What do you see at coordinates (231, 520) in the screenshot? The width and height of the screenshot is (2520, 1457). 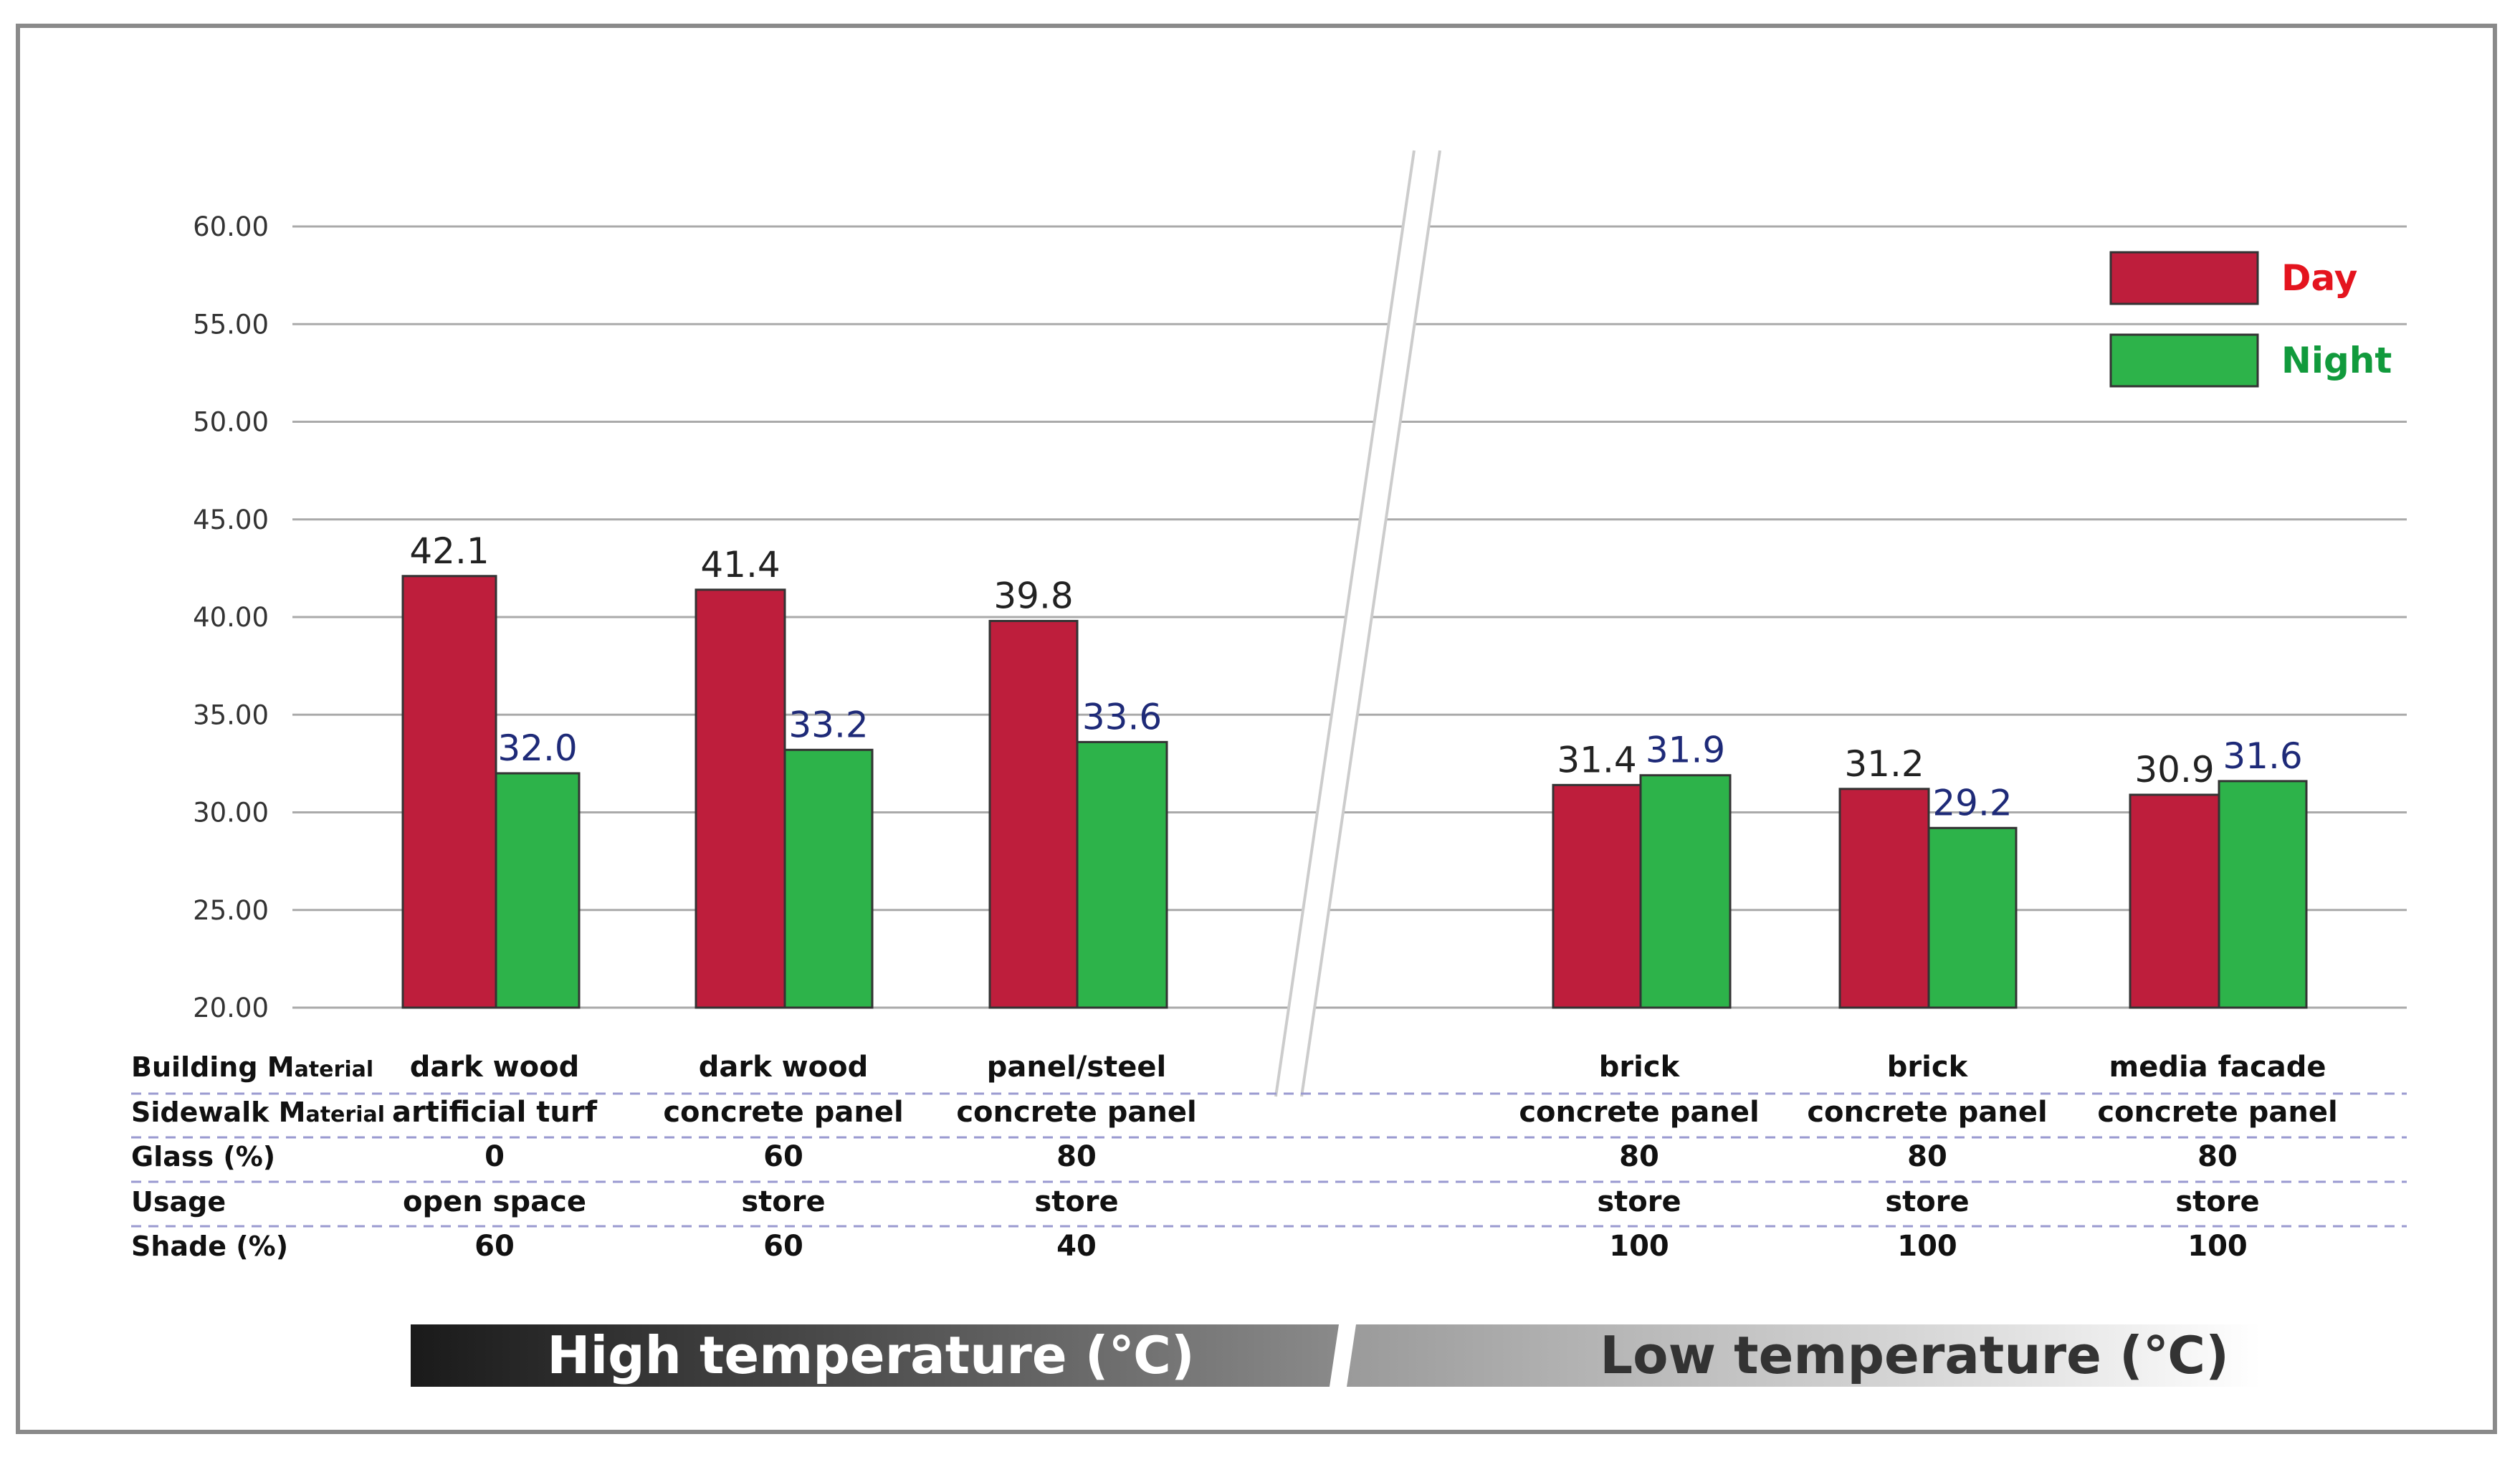 I see `y-tick-label: 45.00` at bounding box center [231, 520].